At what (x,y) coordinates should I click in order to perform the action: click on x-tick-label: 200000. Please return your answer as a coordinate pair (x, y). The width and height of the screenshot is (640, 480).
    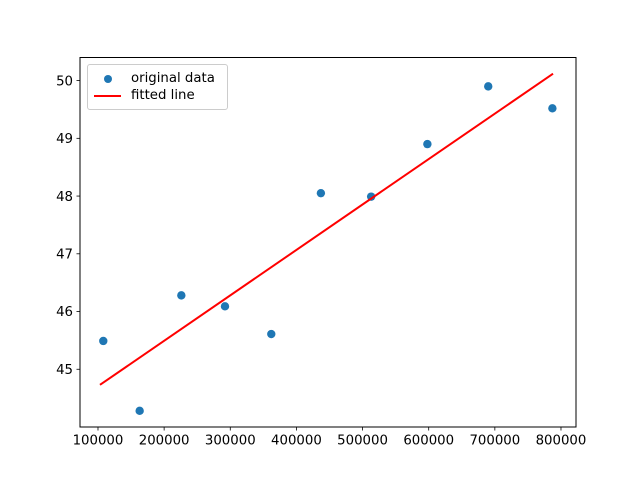
    Looking at the image, I should click on (164, 441).